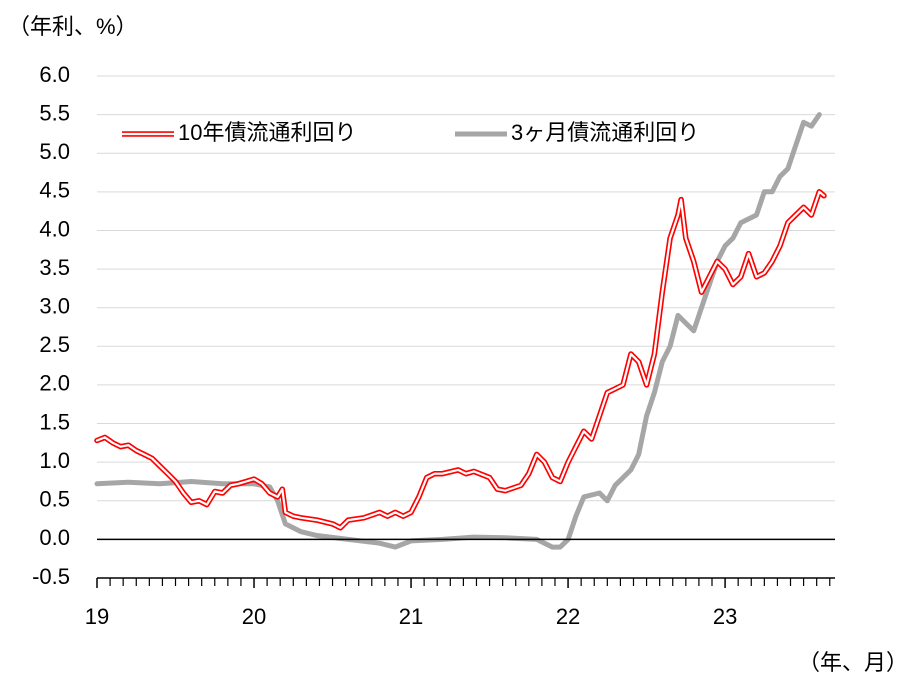 The image size is (917, 684). What do you see at coordinates (73, 26) in the screenshot?
I see `y-unit-label: （年利、%）` at bounding box center [73, 26].